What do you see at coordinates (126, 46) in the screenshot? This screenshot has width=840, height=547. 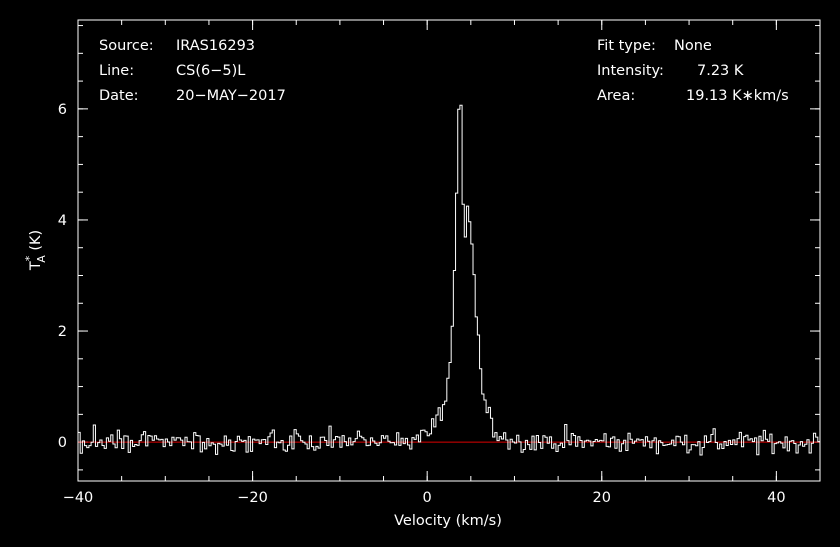 I see `source-key: Source:` at bounding box center [126, 46].